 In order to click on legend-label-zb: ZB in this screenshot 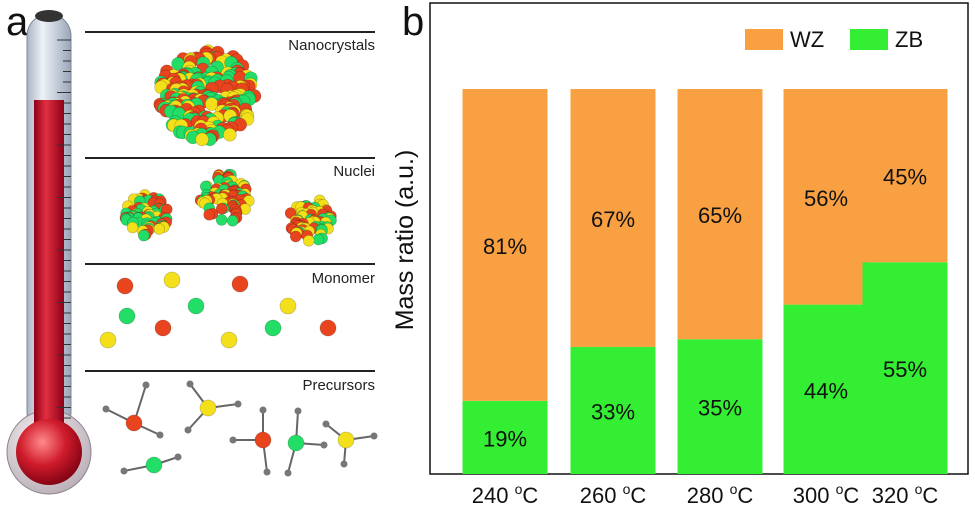, I will do `click(909, 39)`.